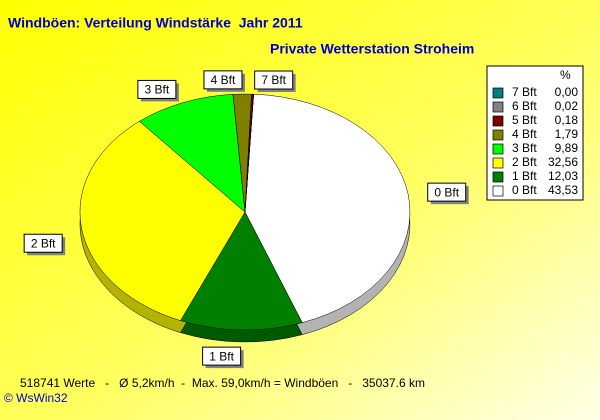 Image resolution: width=600 pixels, height=420 pixels. I want to click on legend-value: 32,56, so click(563, 162).